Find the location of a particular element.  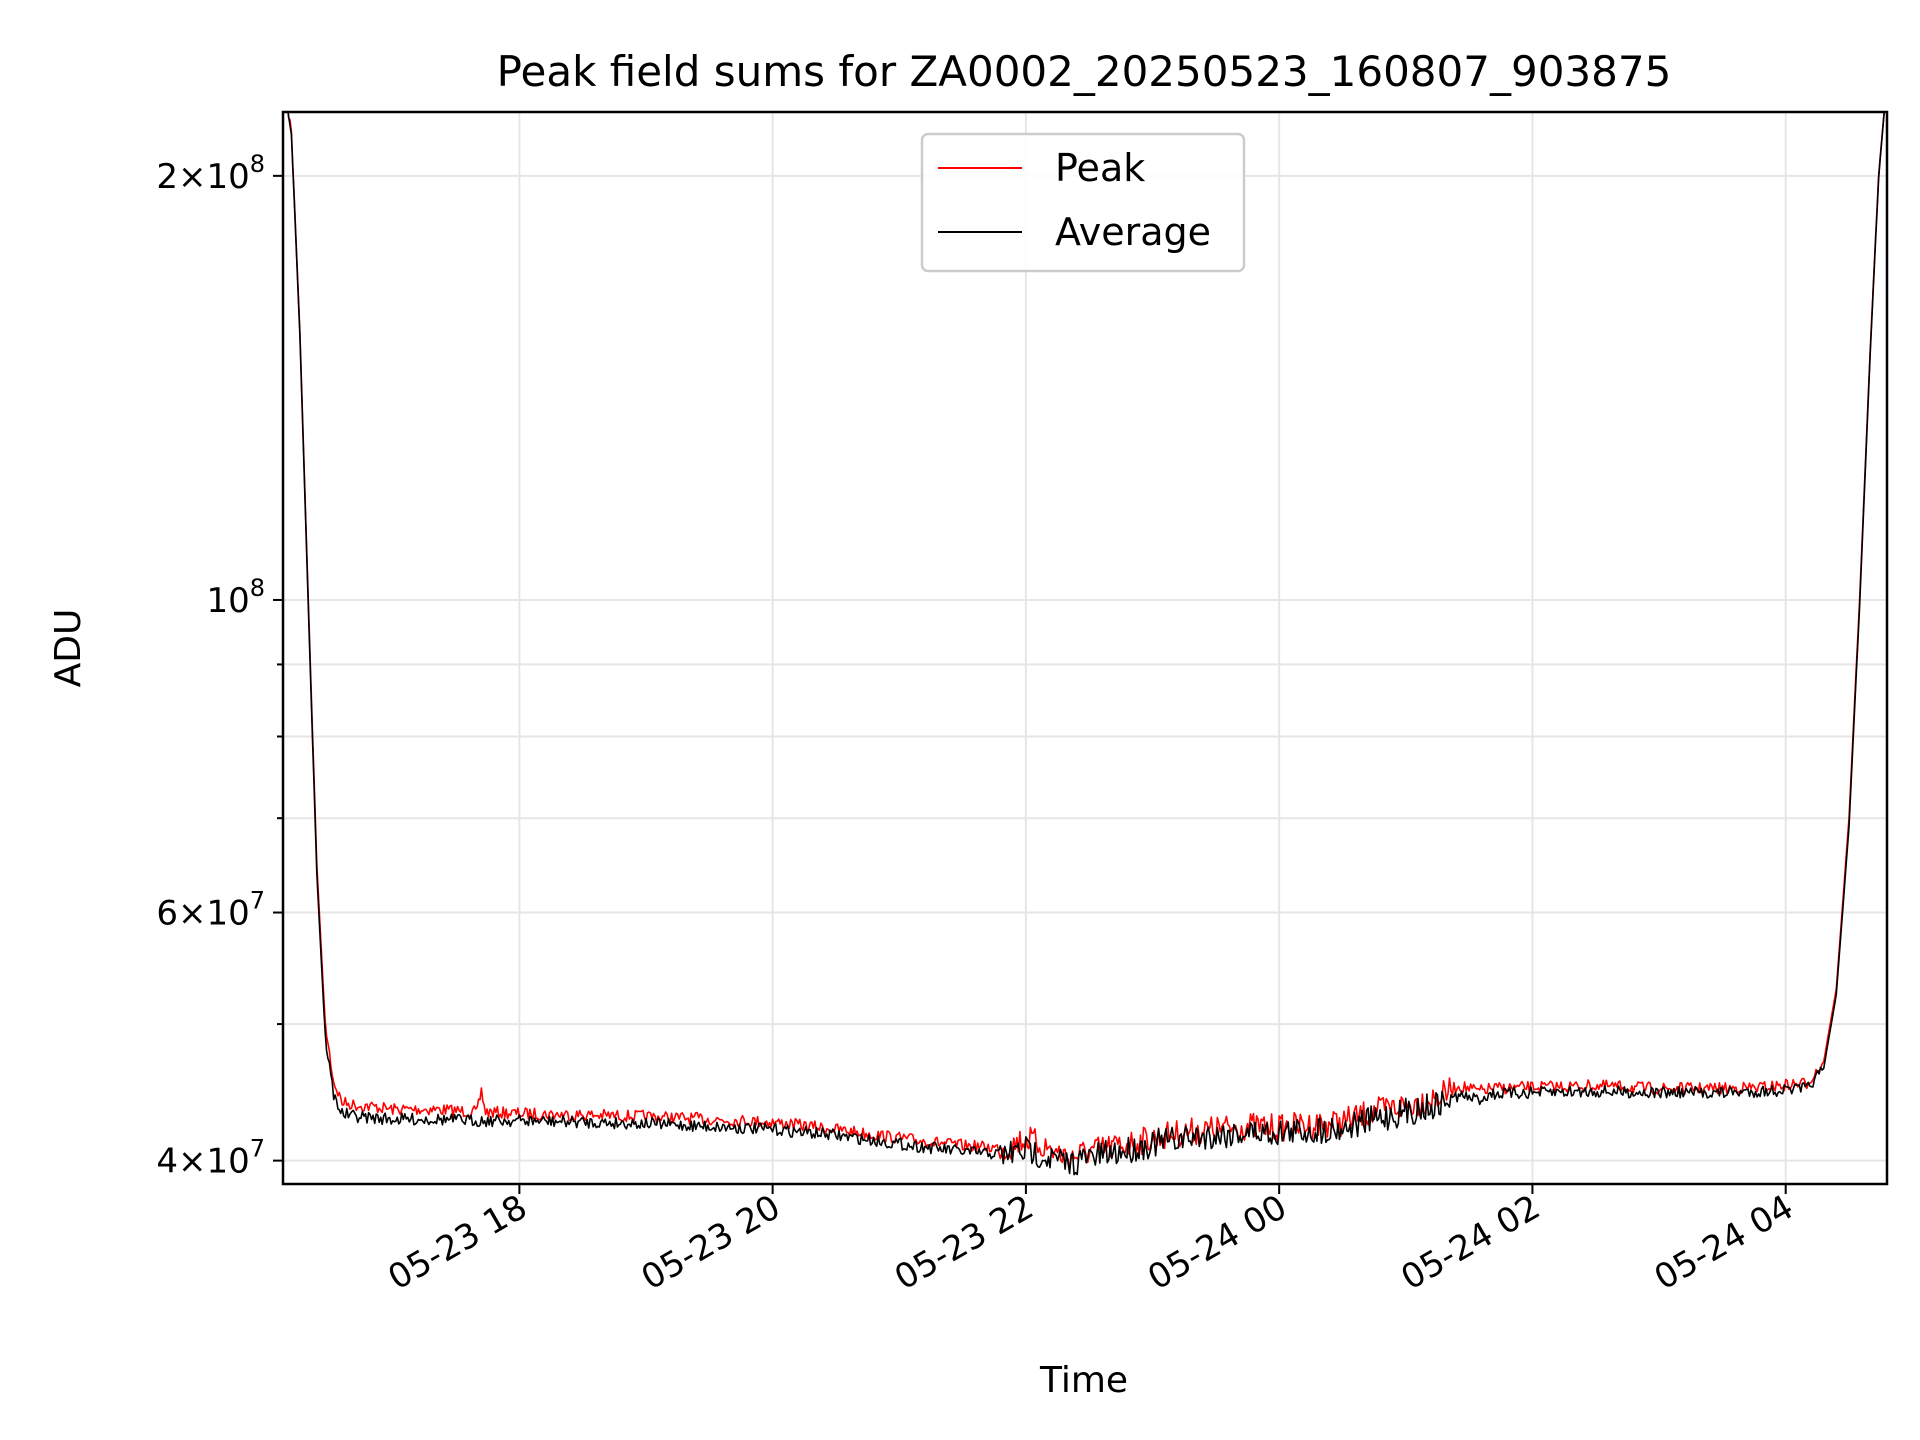

x-axis-label: Time is located at coordinates (1083, 1380).